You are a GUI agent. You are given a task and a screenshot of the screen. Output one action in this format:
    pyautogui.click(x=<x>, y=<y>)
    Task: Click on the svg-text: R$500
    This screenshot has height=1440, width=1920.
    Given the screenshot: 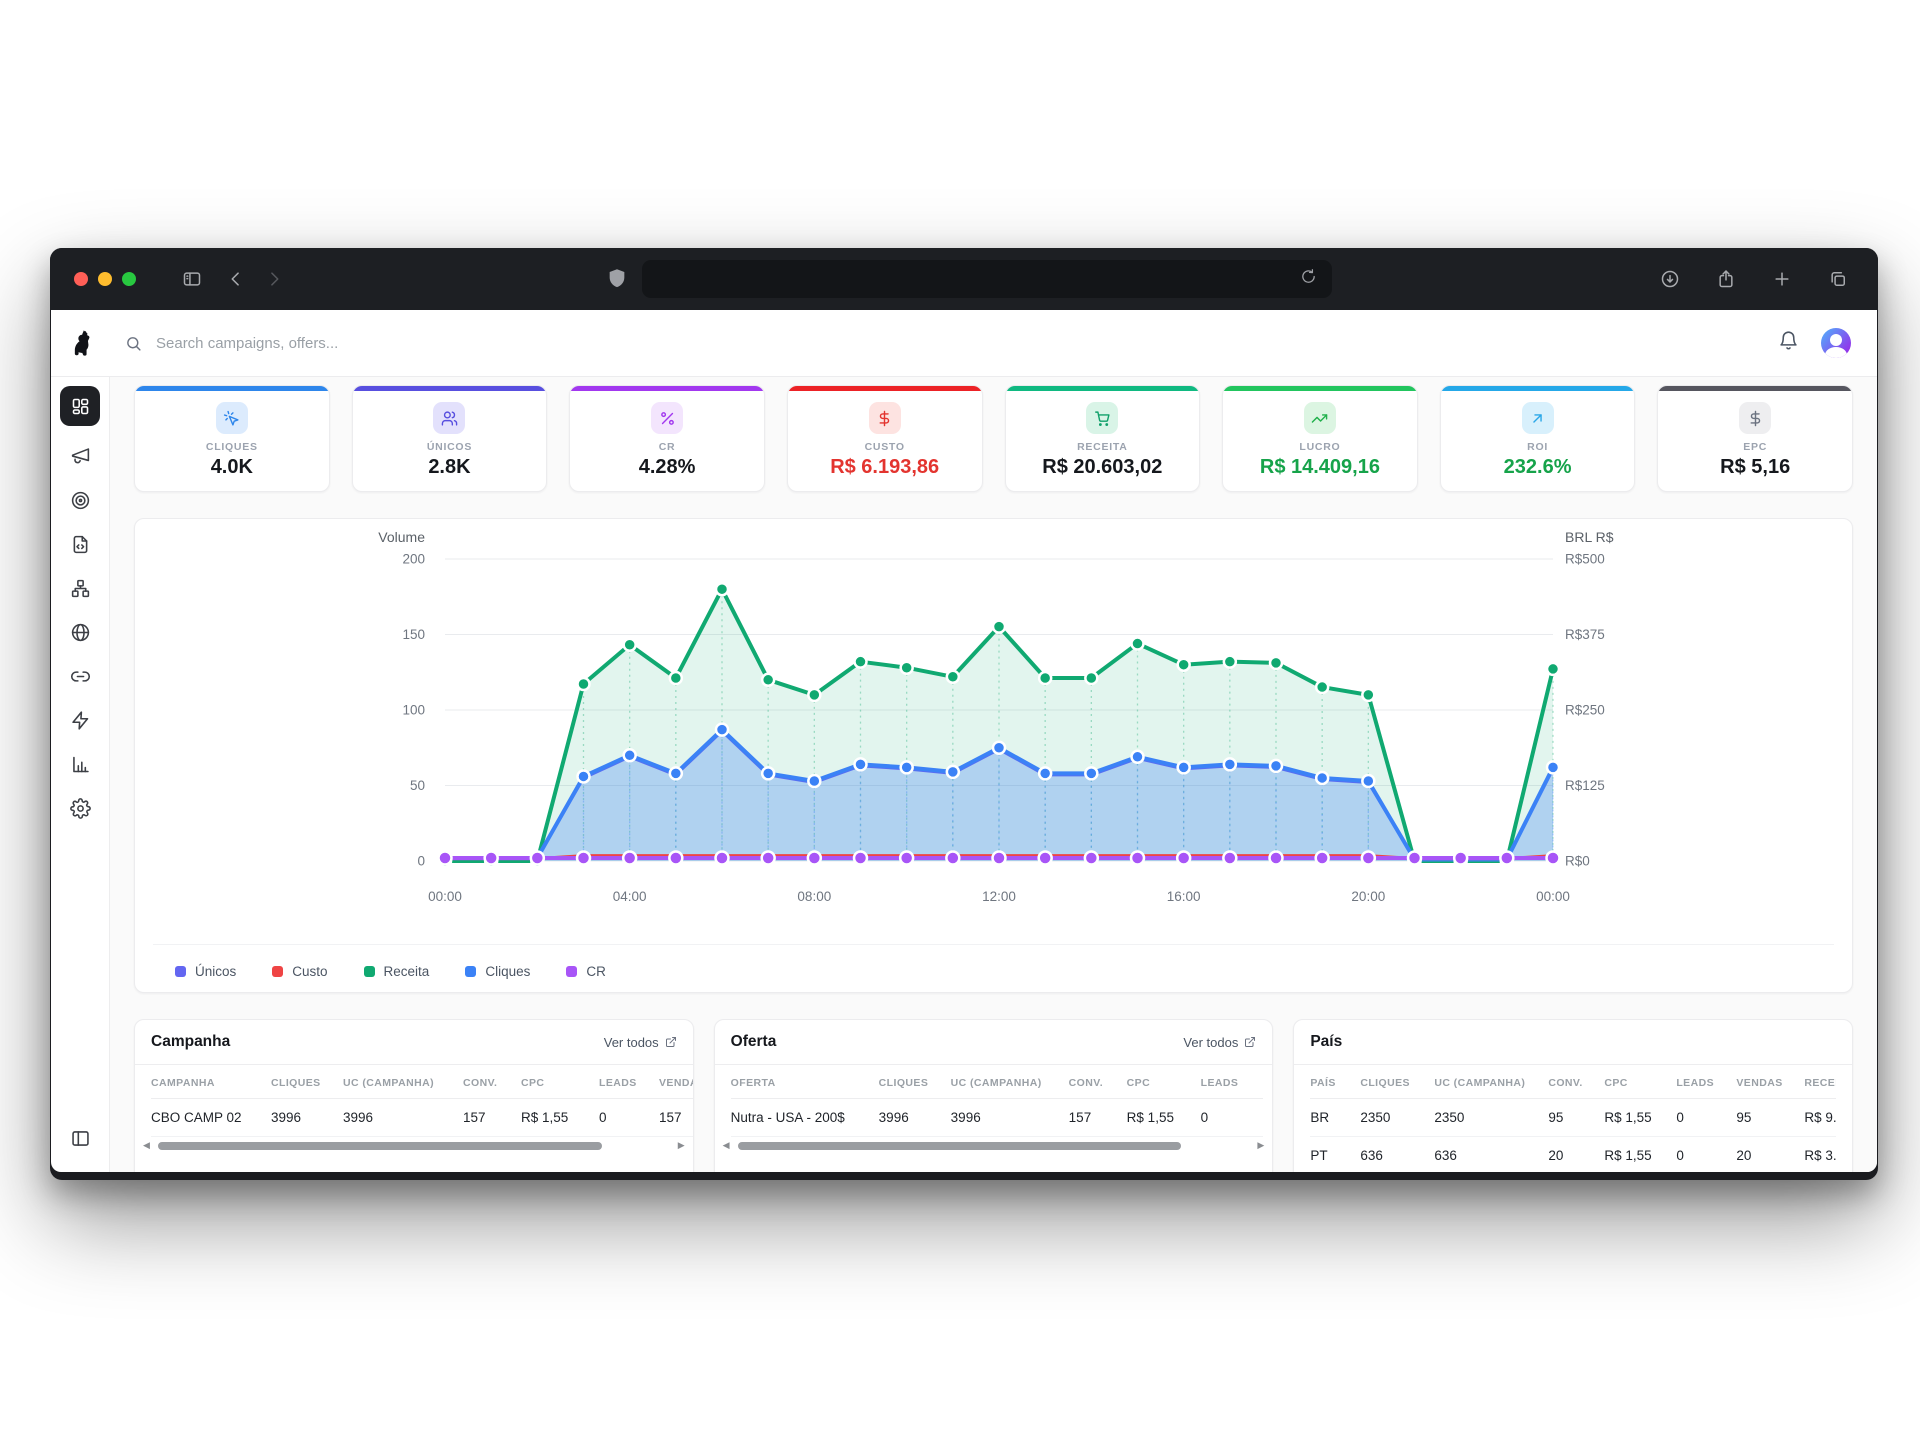 What is the action you would take?
    pyautogui.click(x=1585, y=559)
    